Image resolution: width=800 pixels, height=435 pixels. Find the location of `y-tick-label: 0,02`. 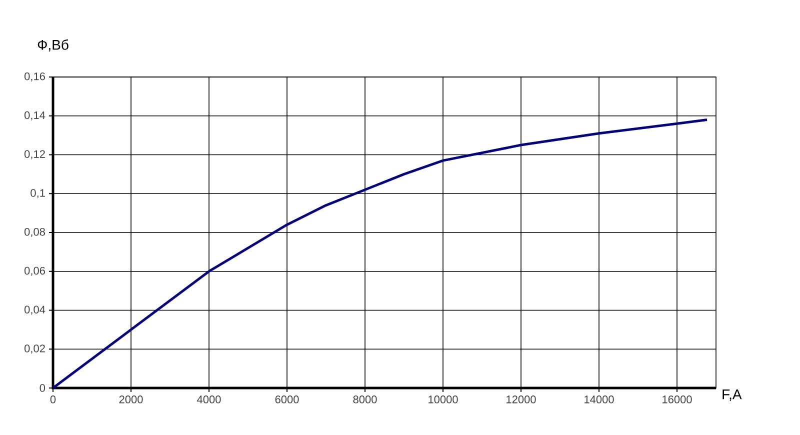

y-tick-label: 0,02 is located at coordinates (34, 349).